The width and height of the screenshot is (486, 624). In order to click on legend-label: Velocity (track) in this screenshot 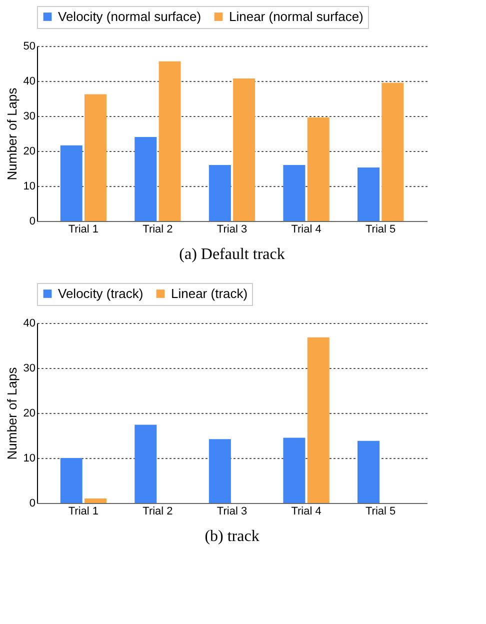, I will do `click(101, 293)`.